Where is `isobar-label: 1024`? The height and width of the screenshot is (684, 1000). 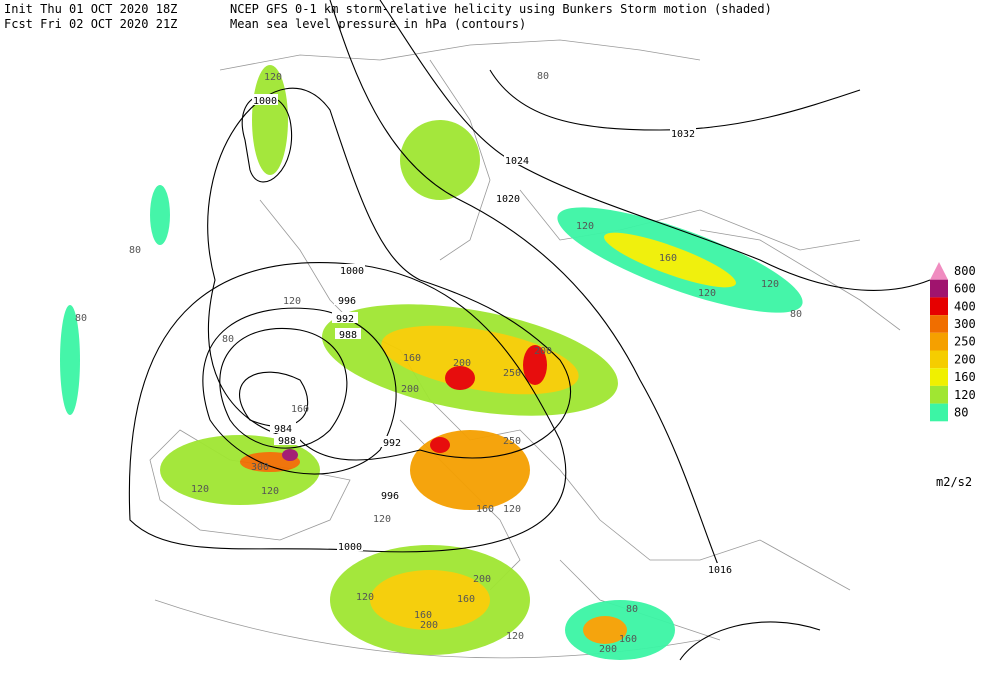 isobar-label: 1024 is located at coordinates (517, 161).